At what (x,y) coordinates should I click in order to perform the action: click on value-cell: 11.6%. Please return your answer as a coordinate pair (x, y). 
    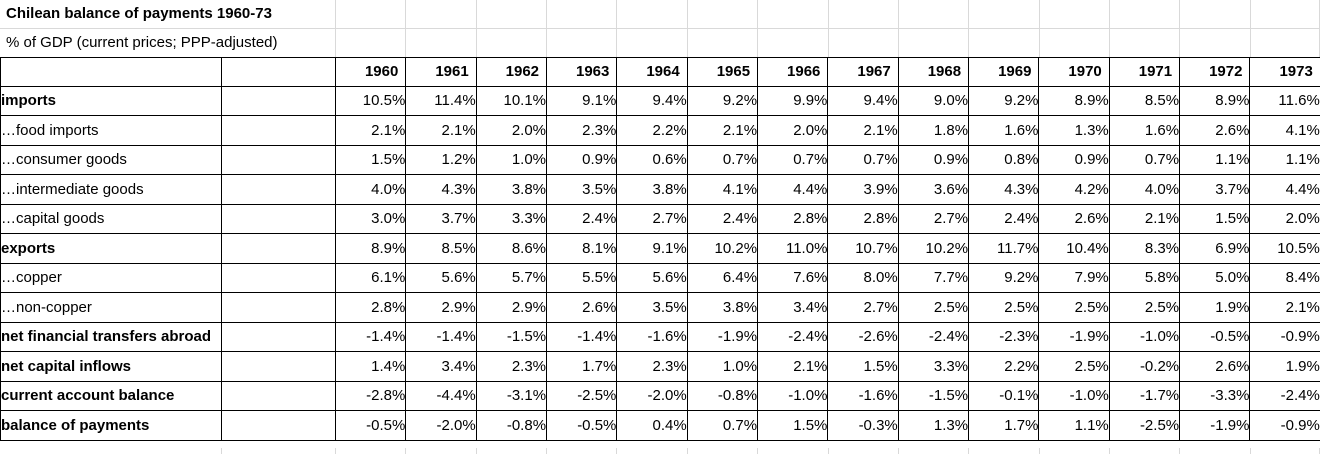
    Looking at the image, I should click on (1284, 100).